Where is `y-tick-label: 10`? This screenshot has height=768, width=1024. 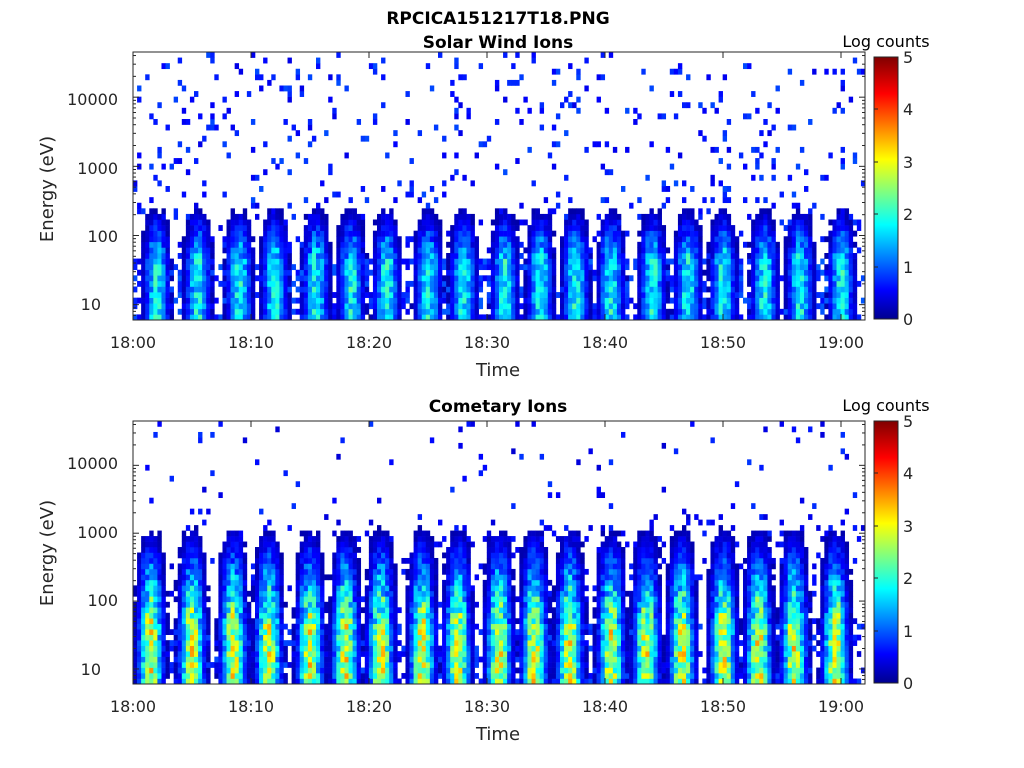
y-tick-label: 10 is located at coordinates (91, 304).